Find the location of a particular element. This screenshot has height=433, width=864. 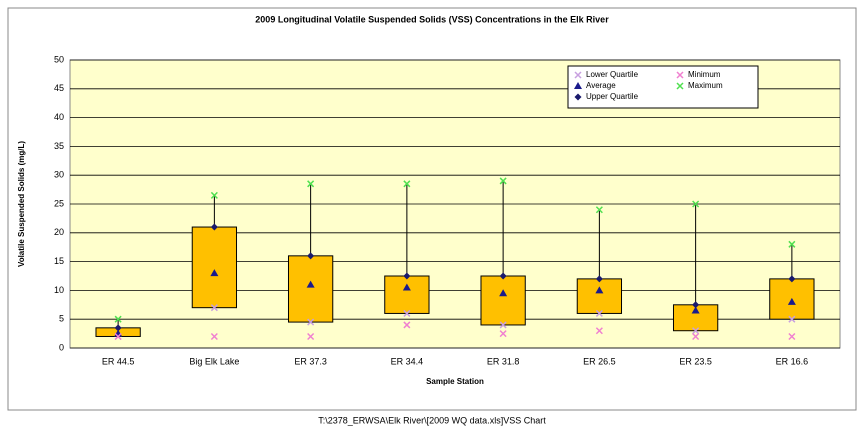

x-tick-label: ER 37.3 is located at coordinates (310, 361).